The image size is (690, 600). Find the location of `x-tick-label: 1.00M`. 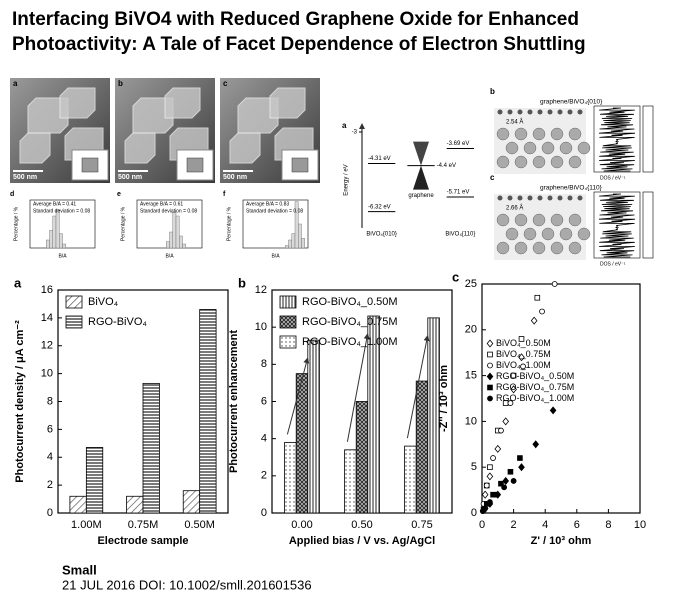

x-tick-label: 1.00M is located at coordinates (86, 525).